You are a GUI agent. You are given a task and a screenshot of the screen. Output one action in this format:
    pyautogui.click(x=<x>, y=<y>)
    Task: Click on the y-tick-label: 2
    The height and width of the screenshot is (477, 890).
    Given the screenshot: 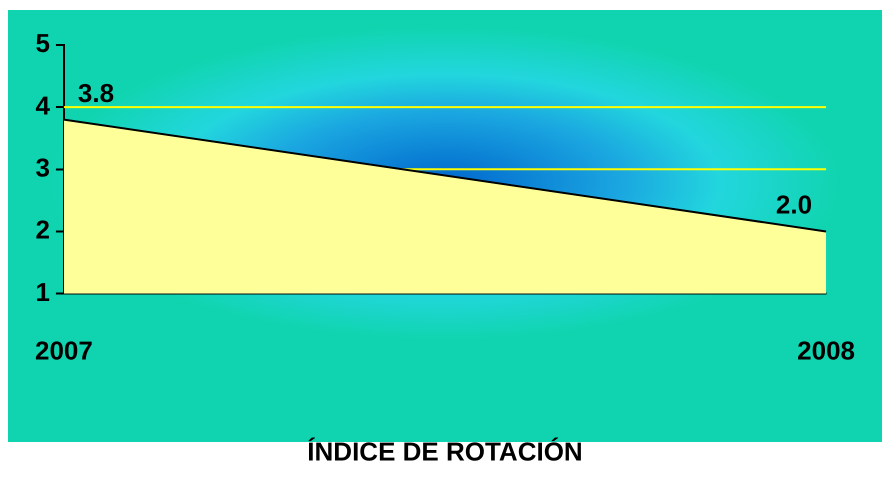 What is the action you would take?
    pyautogui.click(x=42, y=229)
    